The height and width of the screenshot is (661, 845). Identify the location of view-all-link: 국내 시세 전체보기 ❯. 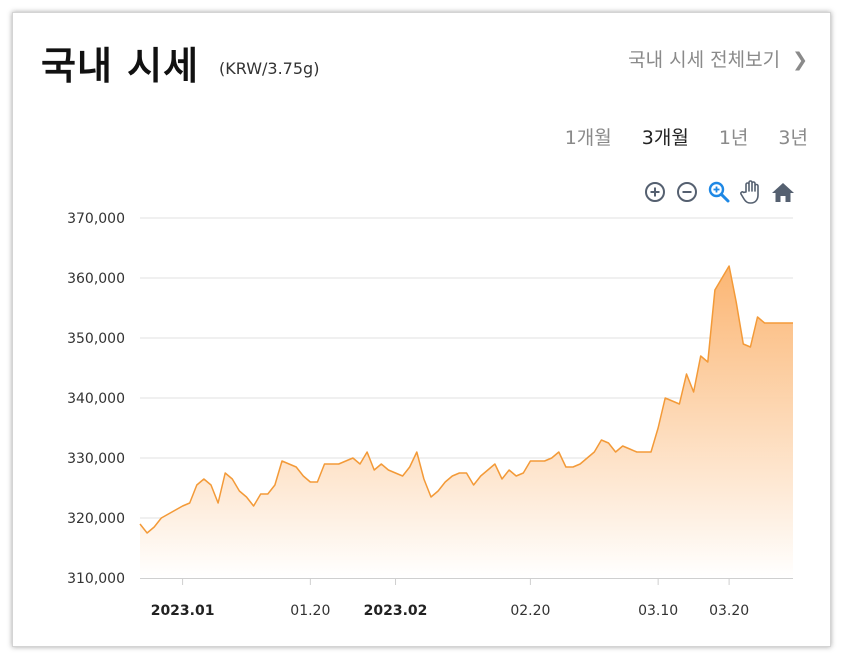
(718, 58).